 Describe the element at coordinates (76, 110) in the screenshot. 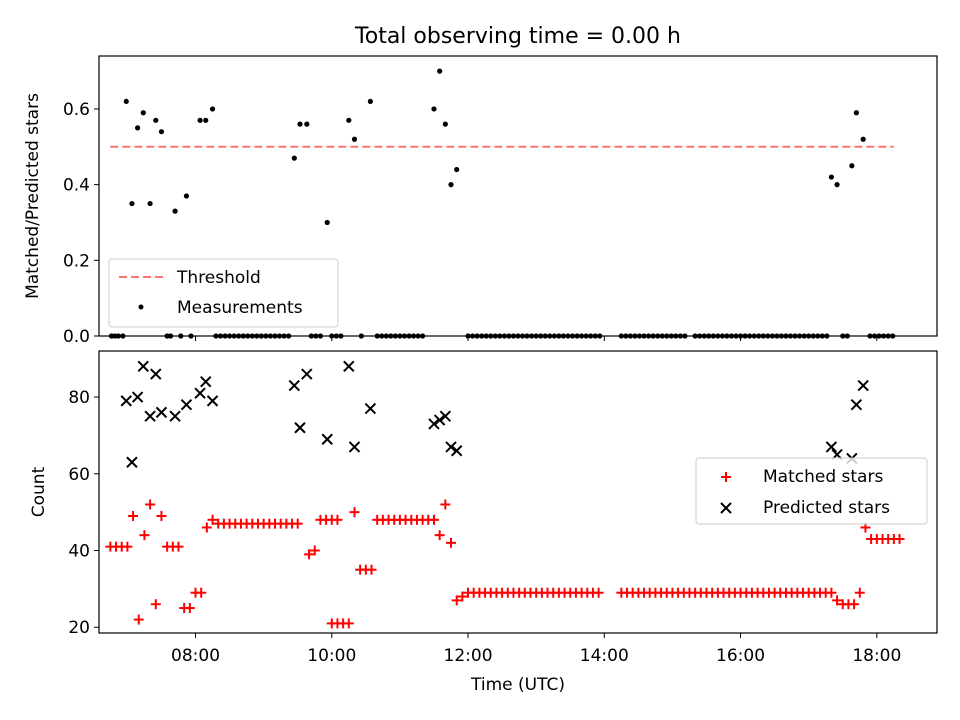

I see `y-tick-label: 0.6` at that location.